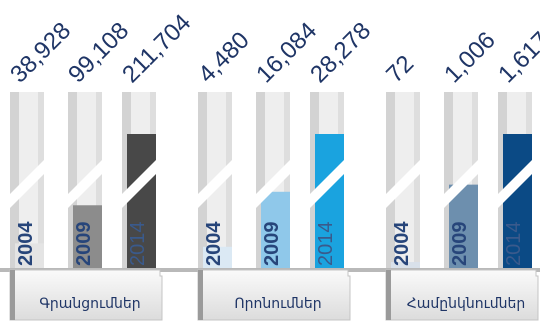 This screenshot has width=540, height=329. Describe the element at coordinates (466, 304) in the screenshot. I see `group-label: Համընկնումներ` at that location.